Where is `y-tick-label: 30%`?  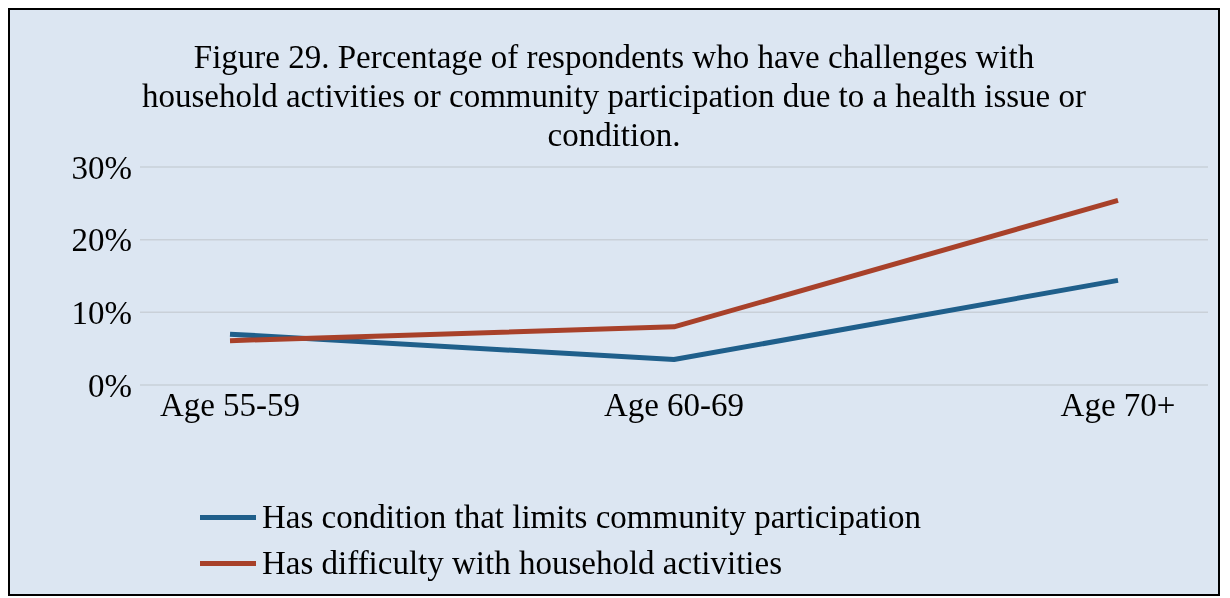 y-tick-label: 30% is located at coordinates (101, 167).